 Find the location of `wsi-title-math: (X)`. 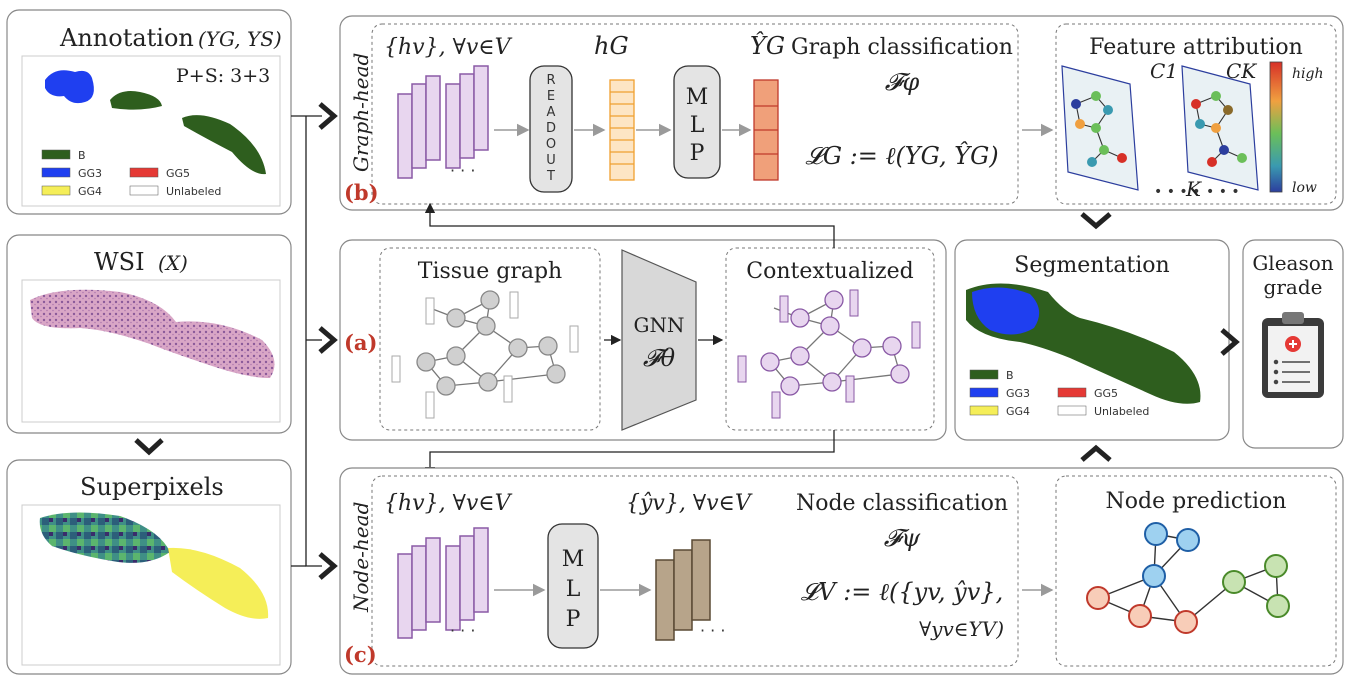

wsi-title-math: (X) is located at coordinates (173, 263).